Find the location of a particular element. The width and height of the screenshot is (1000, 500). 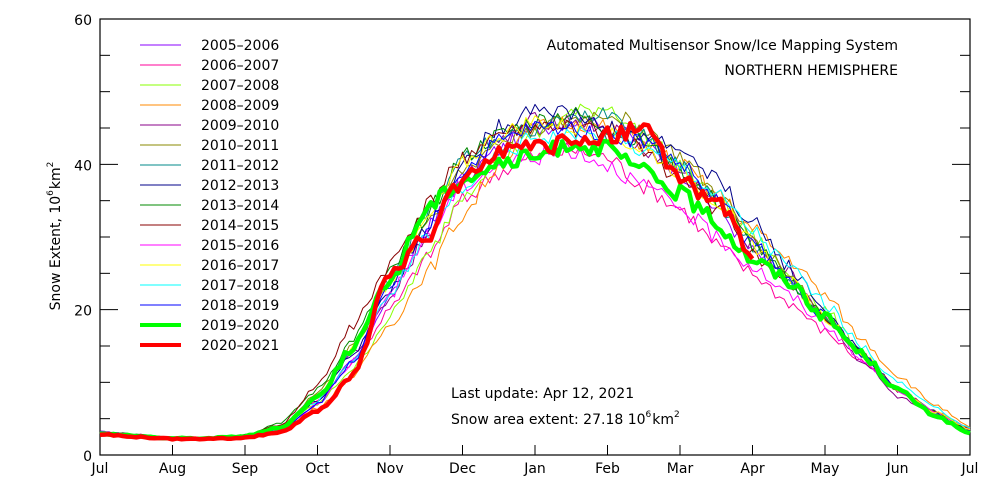

y-axis-label: Snow Extent, 106km2 is located at coordinates (55, 236).